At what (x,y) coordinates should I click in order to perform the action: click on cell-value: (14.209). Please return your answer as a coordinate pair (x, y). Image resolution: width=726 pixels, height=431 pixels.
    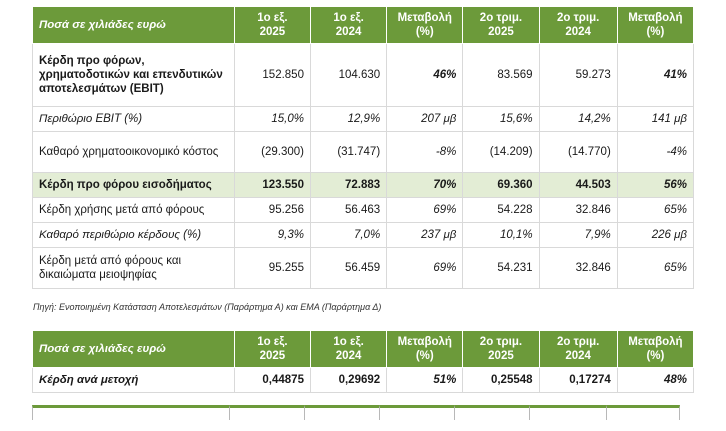
    Looking at the image, I should click on (501, 152).